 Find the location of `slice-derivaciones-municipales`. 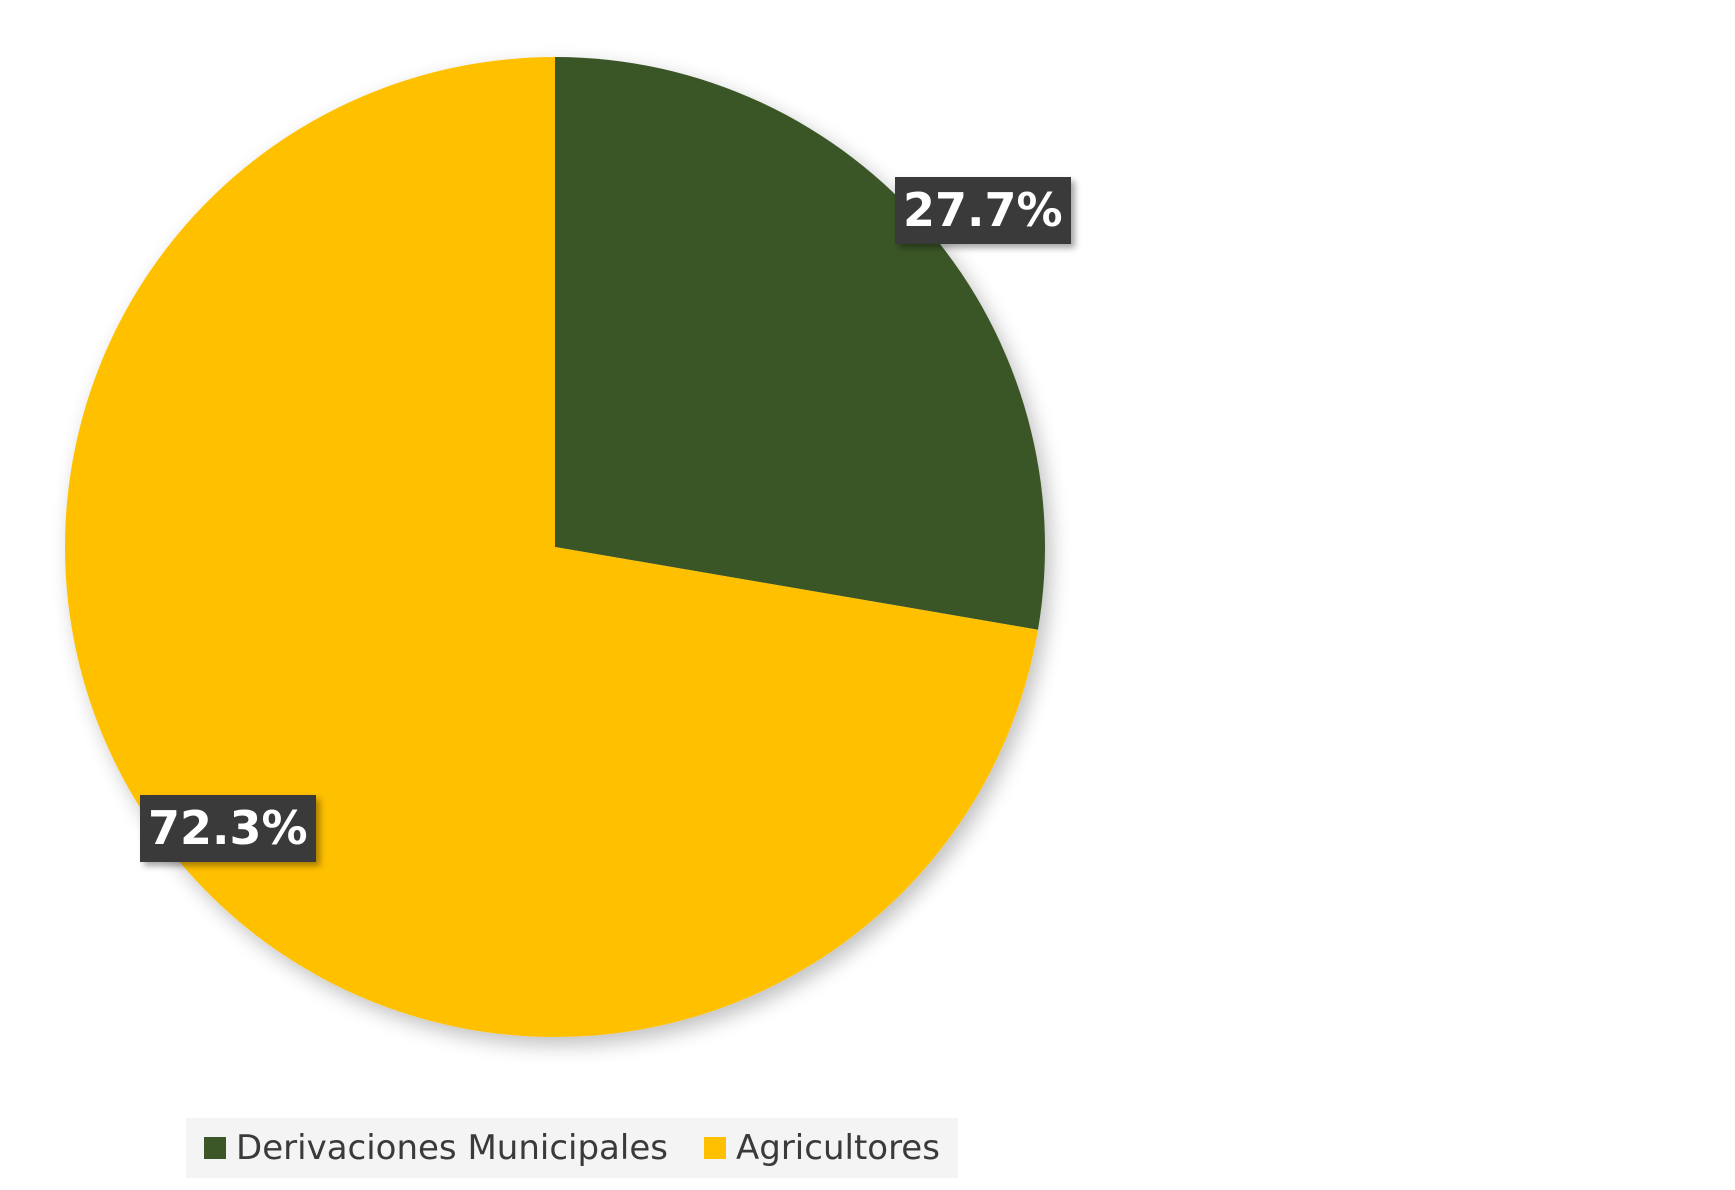

slice-derivaciones-municipales is located at coordinates (800, 343).